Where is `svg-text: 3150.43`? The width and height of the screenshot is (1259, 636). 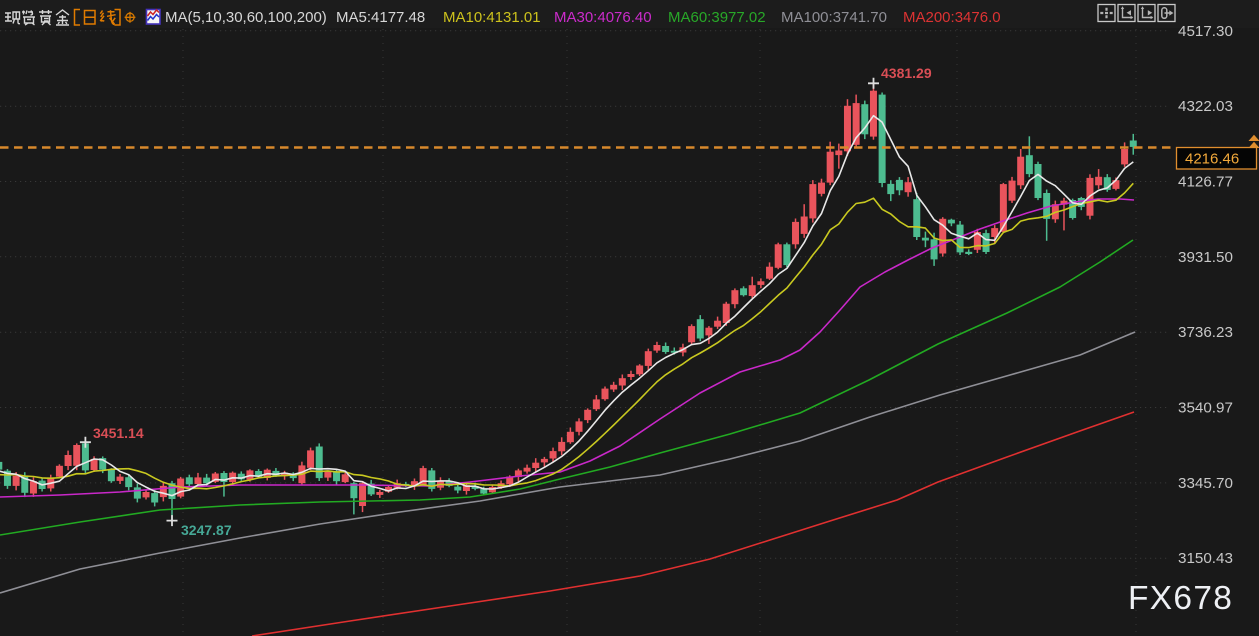
svg-text: 3150.43 is located at coordinates (1205, 558).